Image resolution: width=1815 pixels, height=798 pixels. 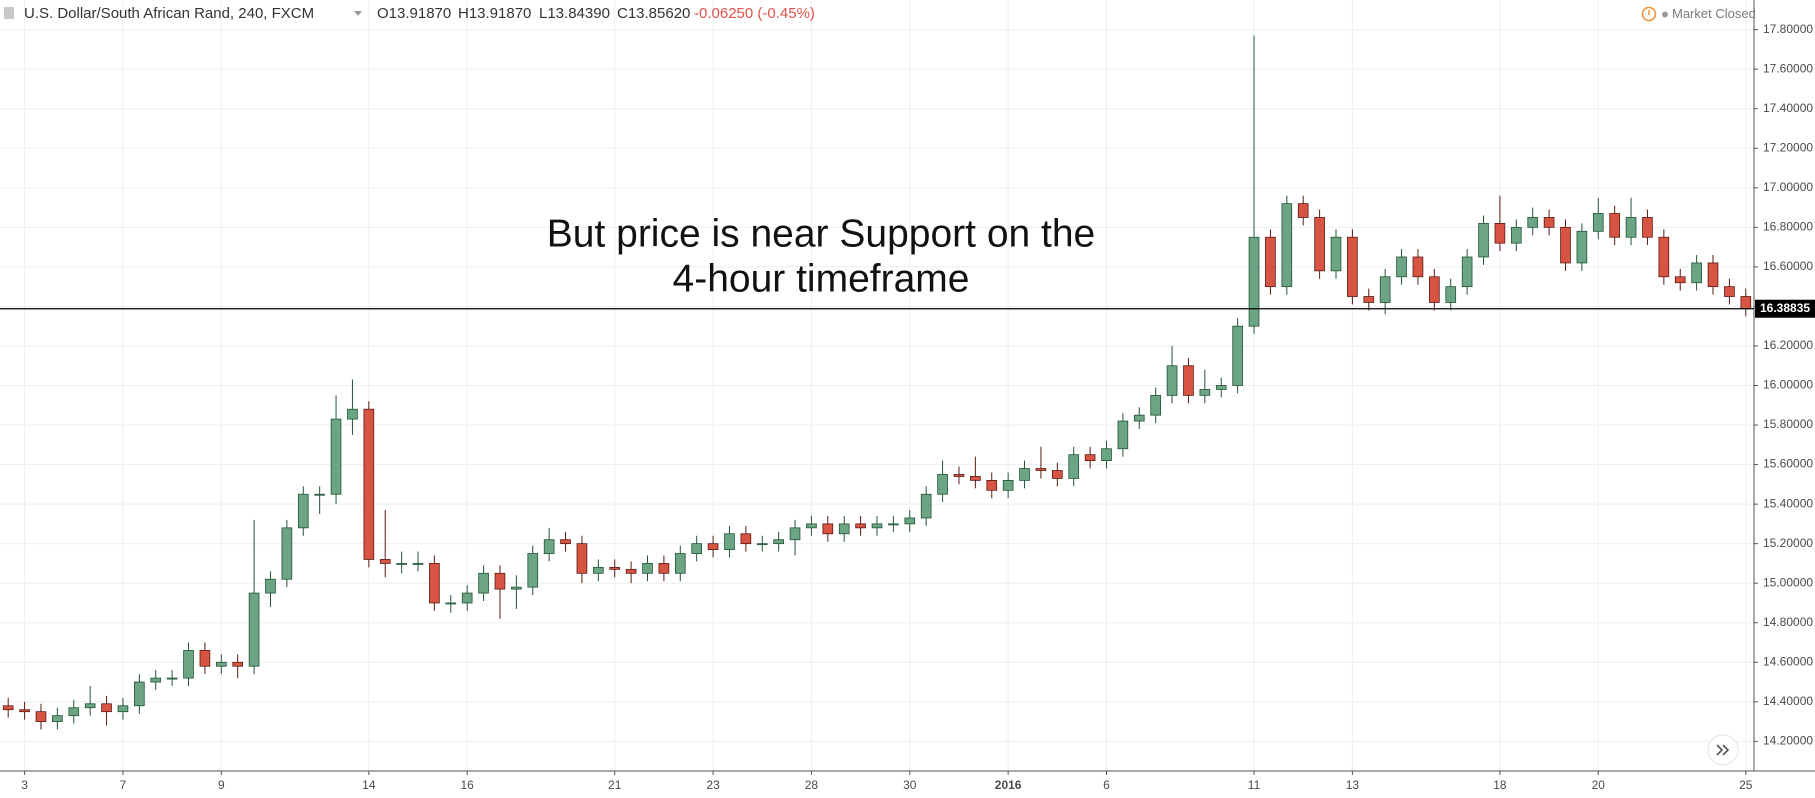 I want to click on y-tick-label: 17.20000, so click(x=1788, y=147).